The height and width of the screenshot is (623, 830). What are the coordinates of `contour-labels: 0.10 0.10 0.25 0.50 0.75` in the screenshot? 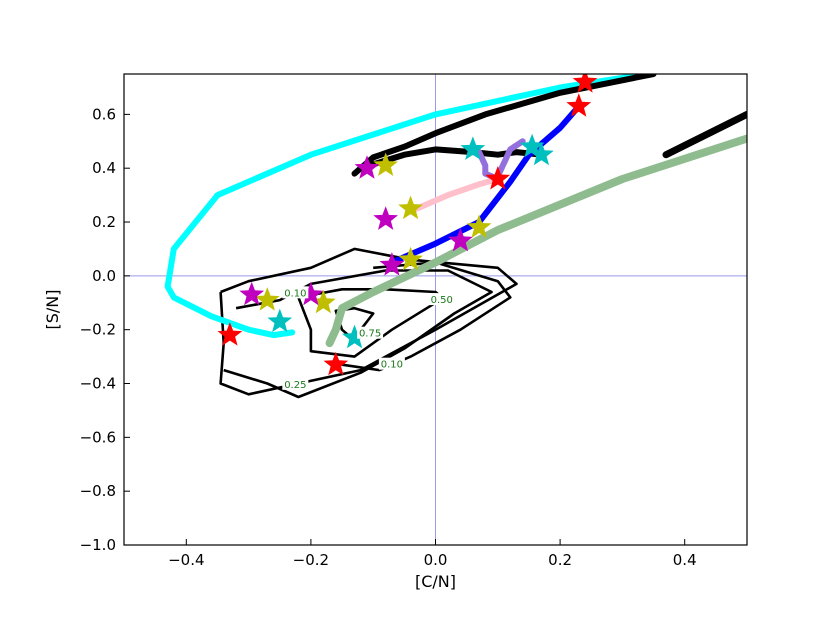 It's located at (368, 338).